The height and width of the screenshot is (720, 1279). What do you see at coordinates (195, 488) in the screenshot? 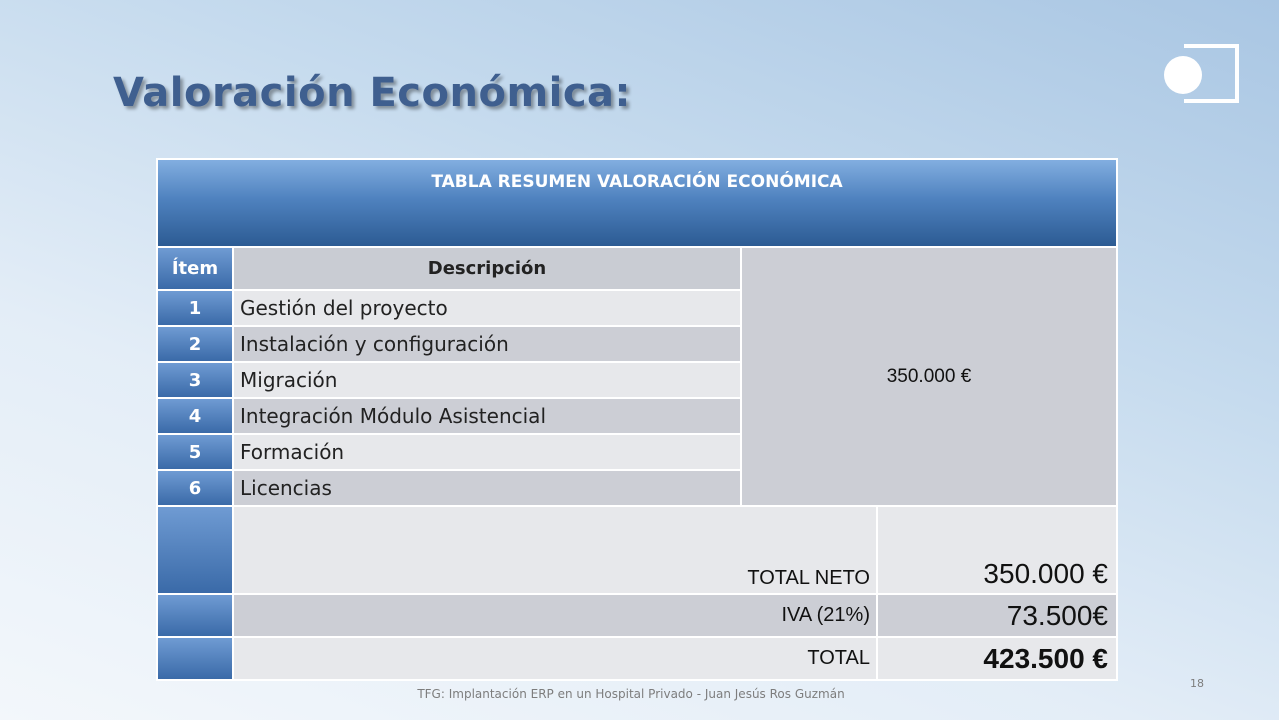
I see `item-number: 6` at bounding box center [195, 488].